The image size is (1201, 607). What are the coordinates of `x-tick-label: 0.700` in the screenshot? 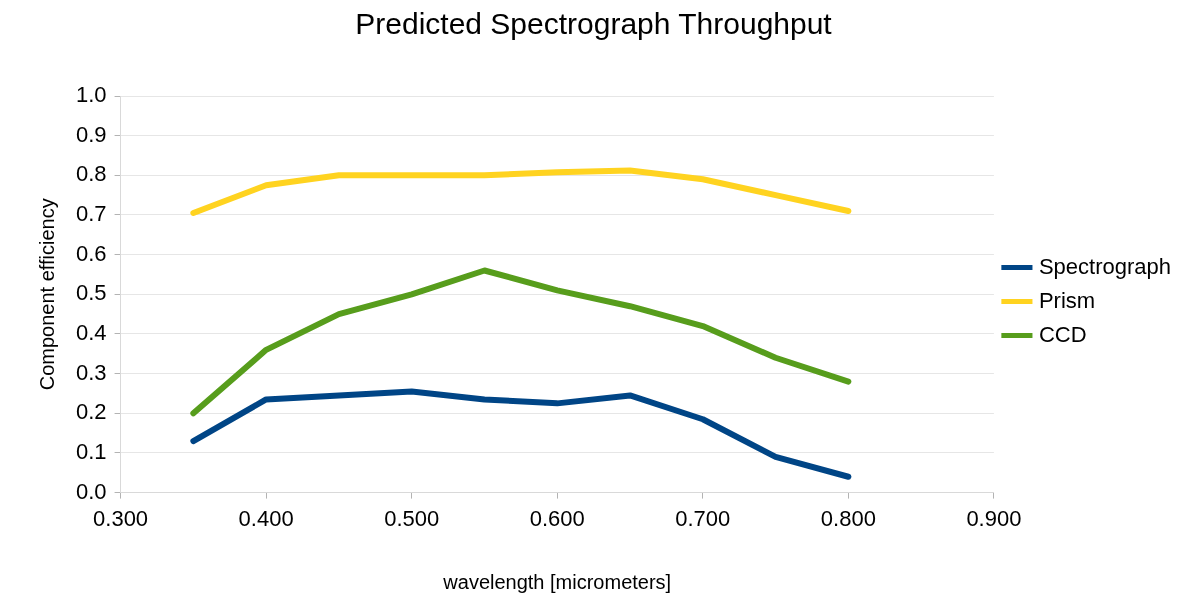 It's located at (703, 518).